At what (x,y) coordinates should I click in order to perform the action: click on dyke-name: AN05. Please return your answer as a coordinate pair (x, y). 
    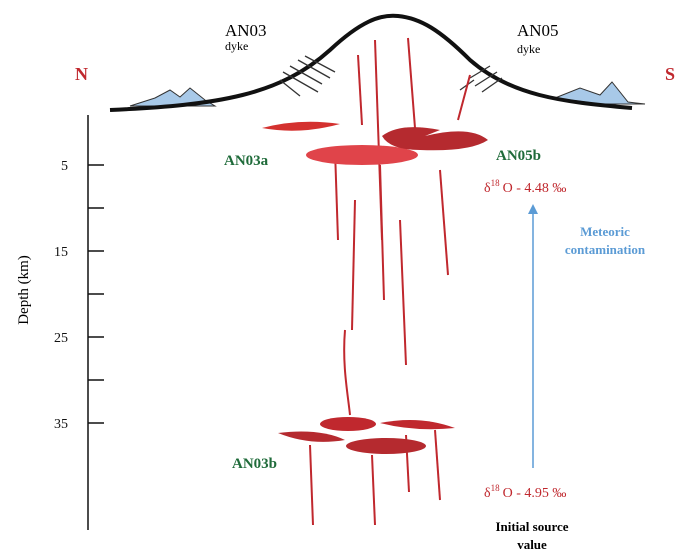
    Looking at the image, I should click on (538, 30).